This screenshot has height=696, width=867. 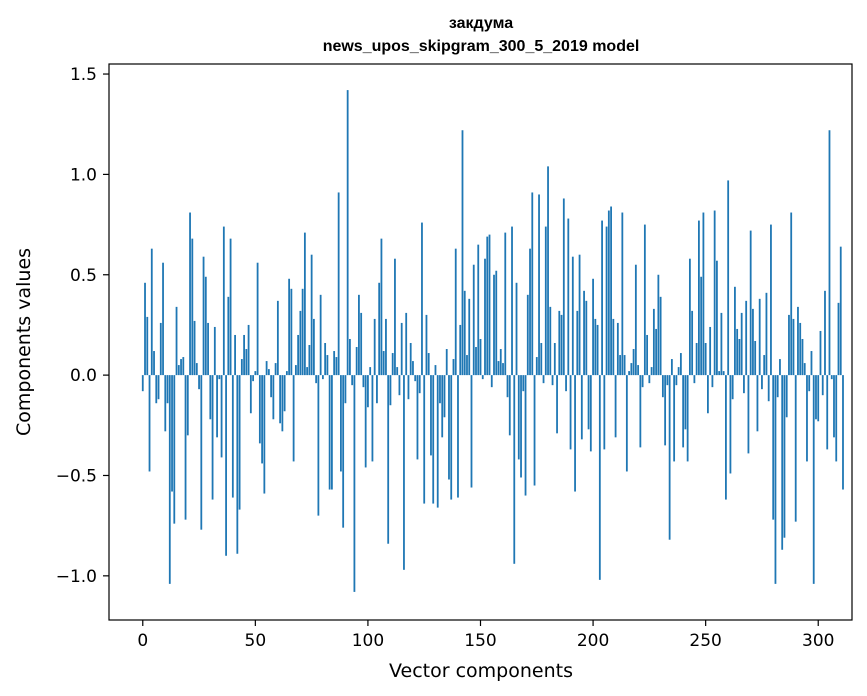 I want to click on x-axis-ticks: 0 50 100 150 200 250 300, so click(x=485, y=635).